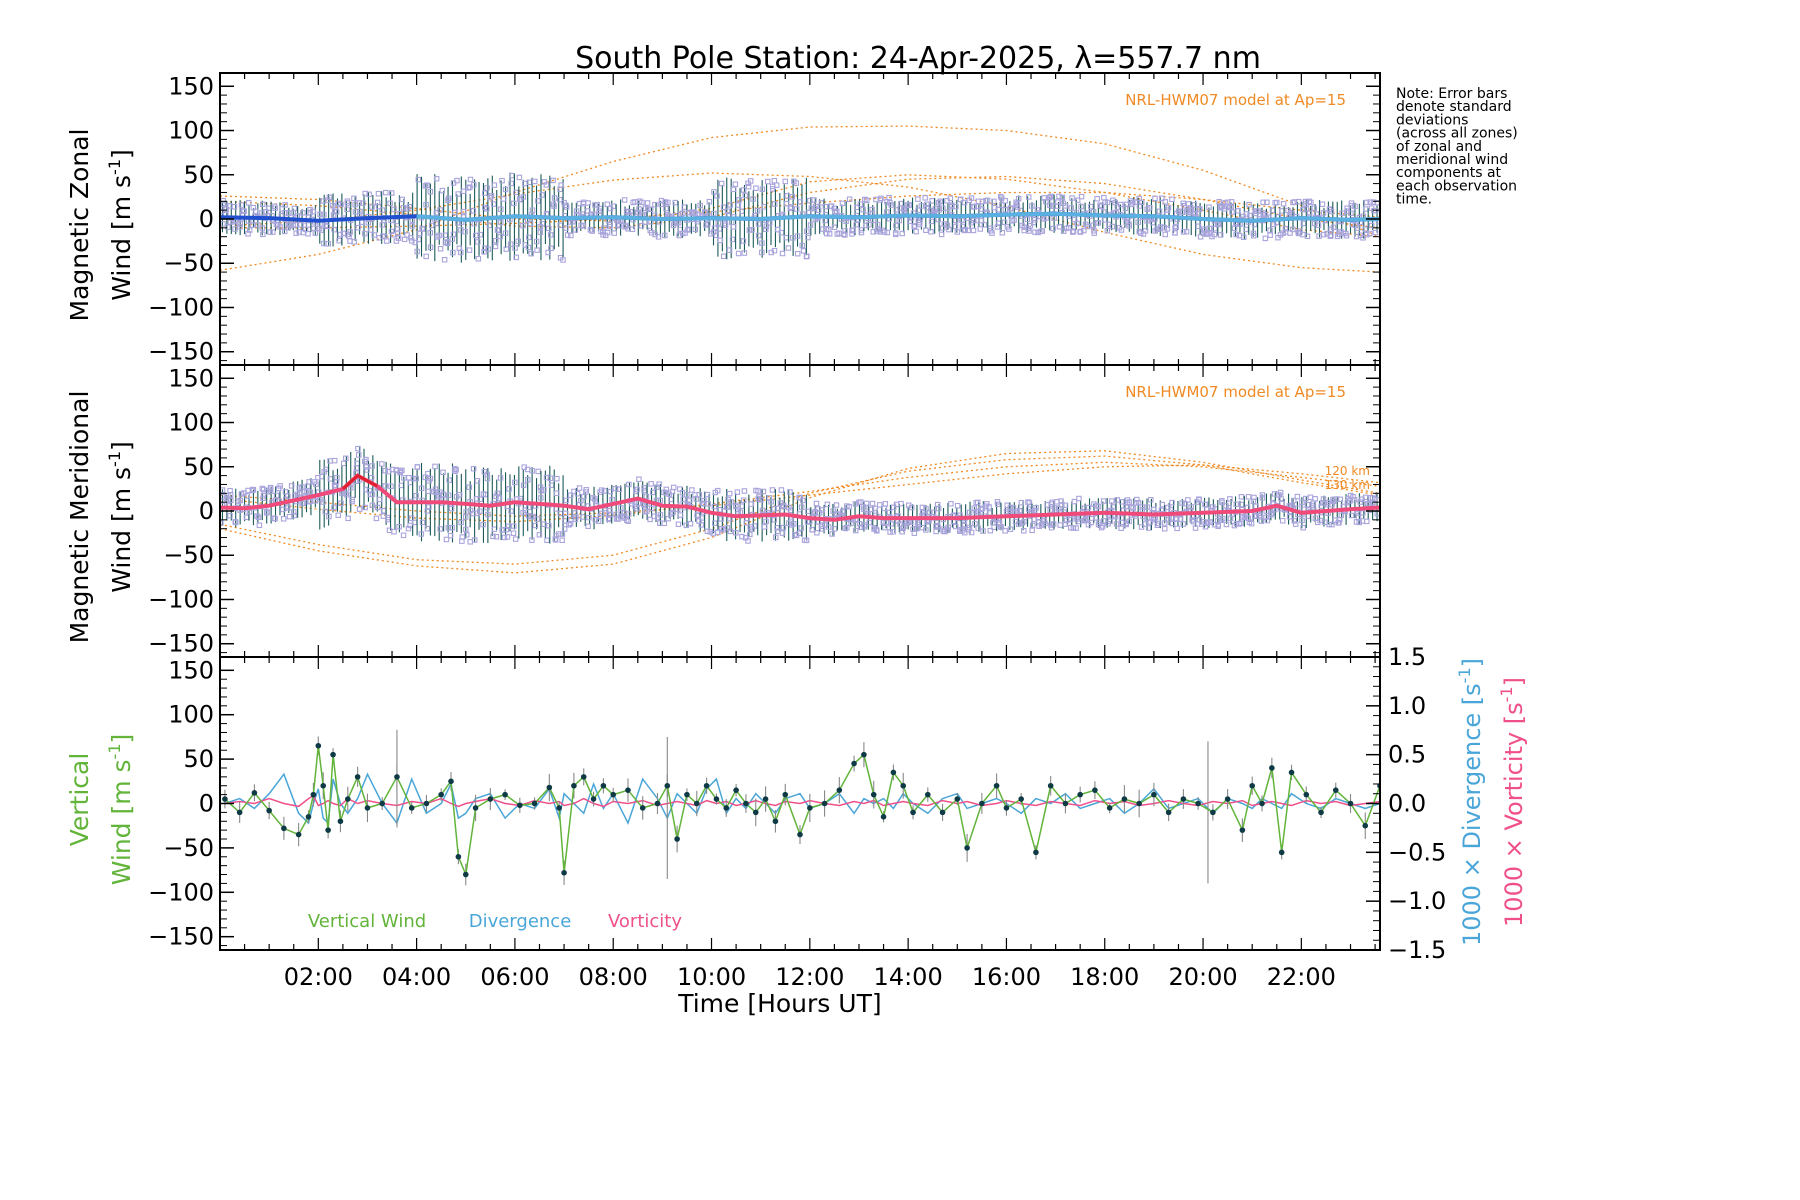 The height and width of the screenshot is (1200, 1800). I want to click on plot-area, so click(801, 807).